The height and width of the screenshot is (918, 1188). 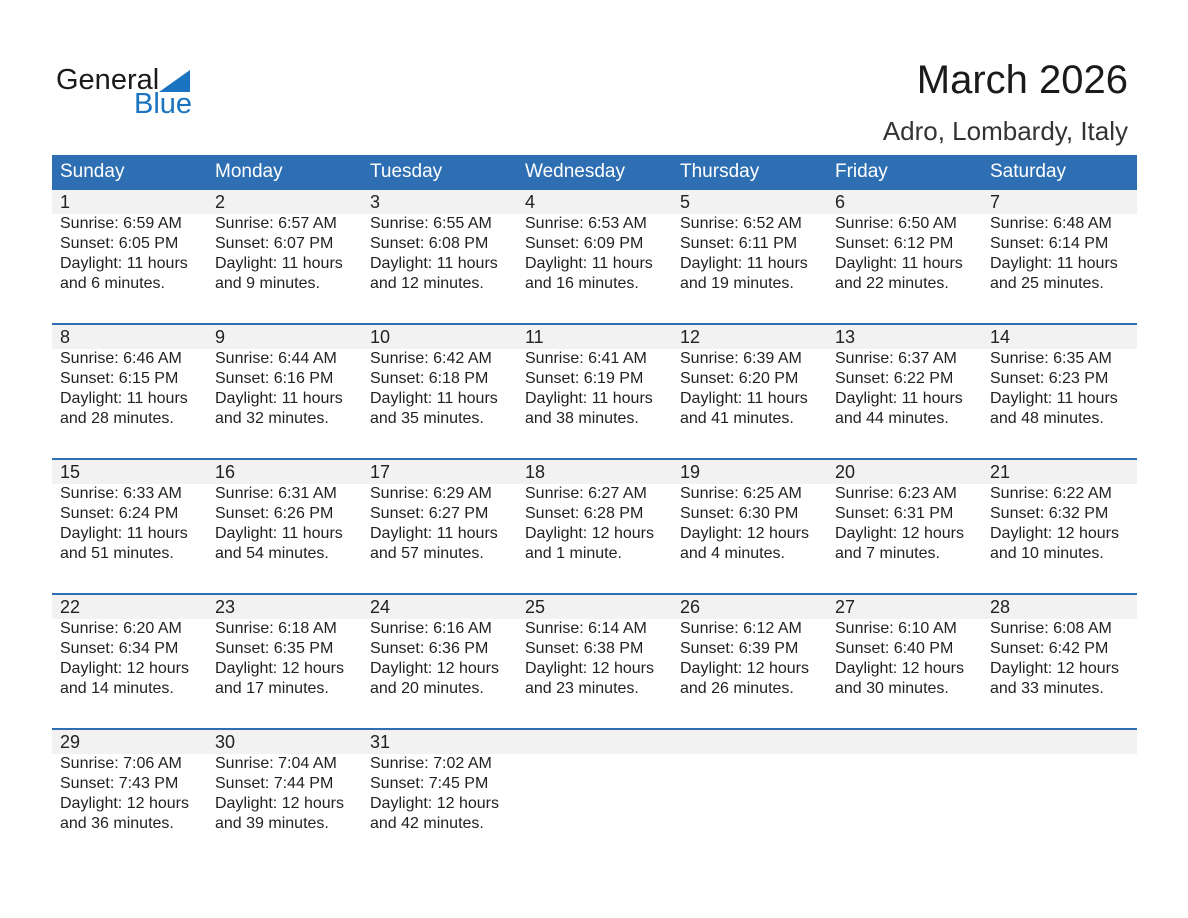 What do you see at coordinates (429, 513) in the screenshot?
I see `sunset-text: Sunset: 6:27 PM` at bounding box center [429, 513].